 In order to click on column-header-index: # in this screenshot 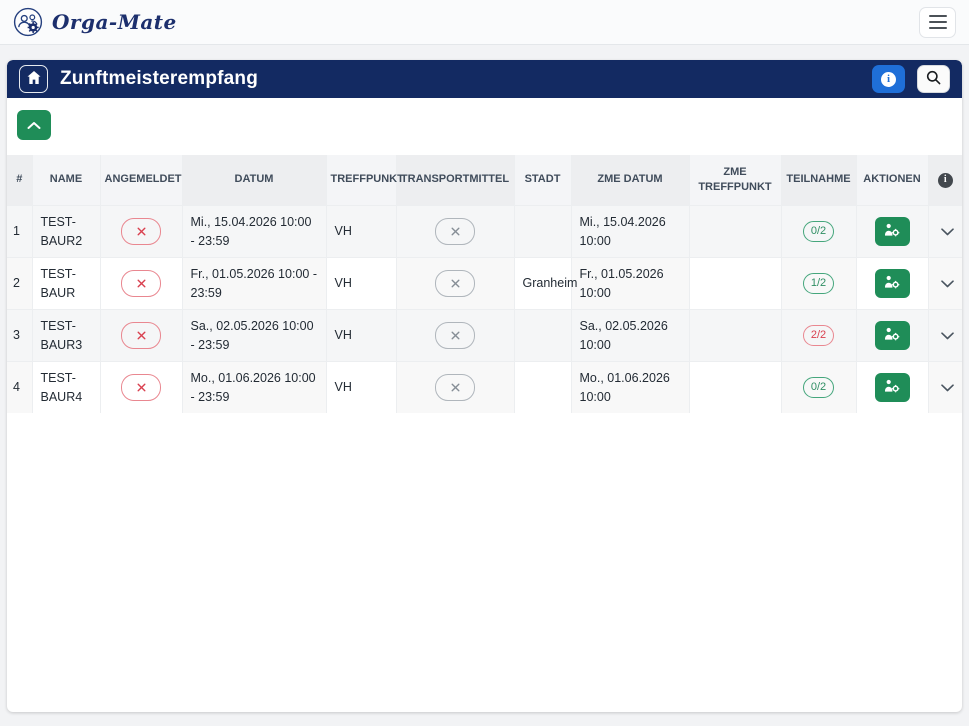, I will do `click(20, 180)`.